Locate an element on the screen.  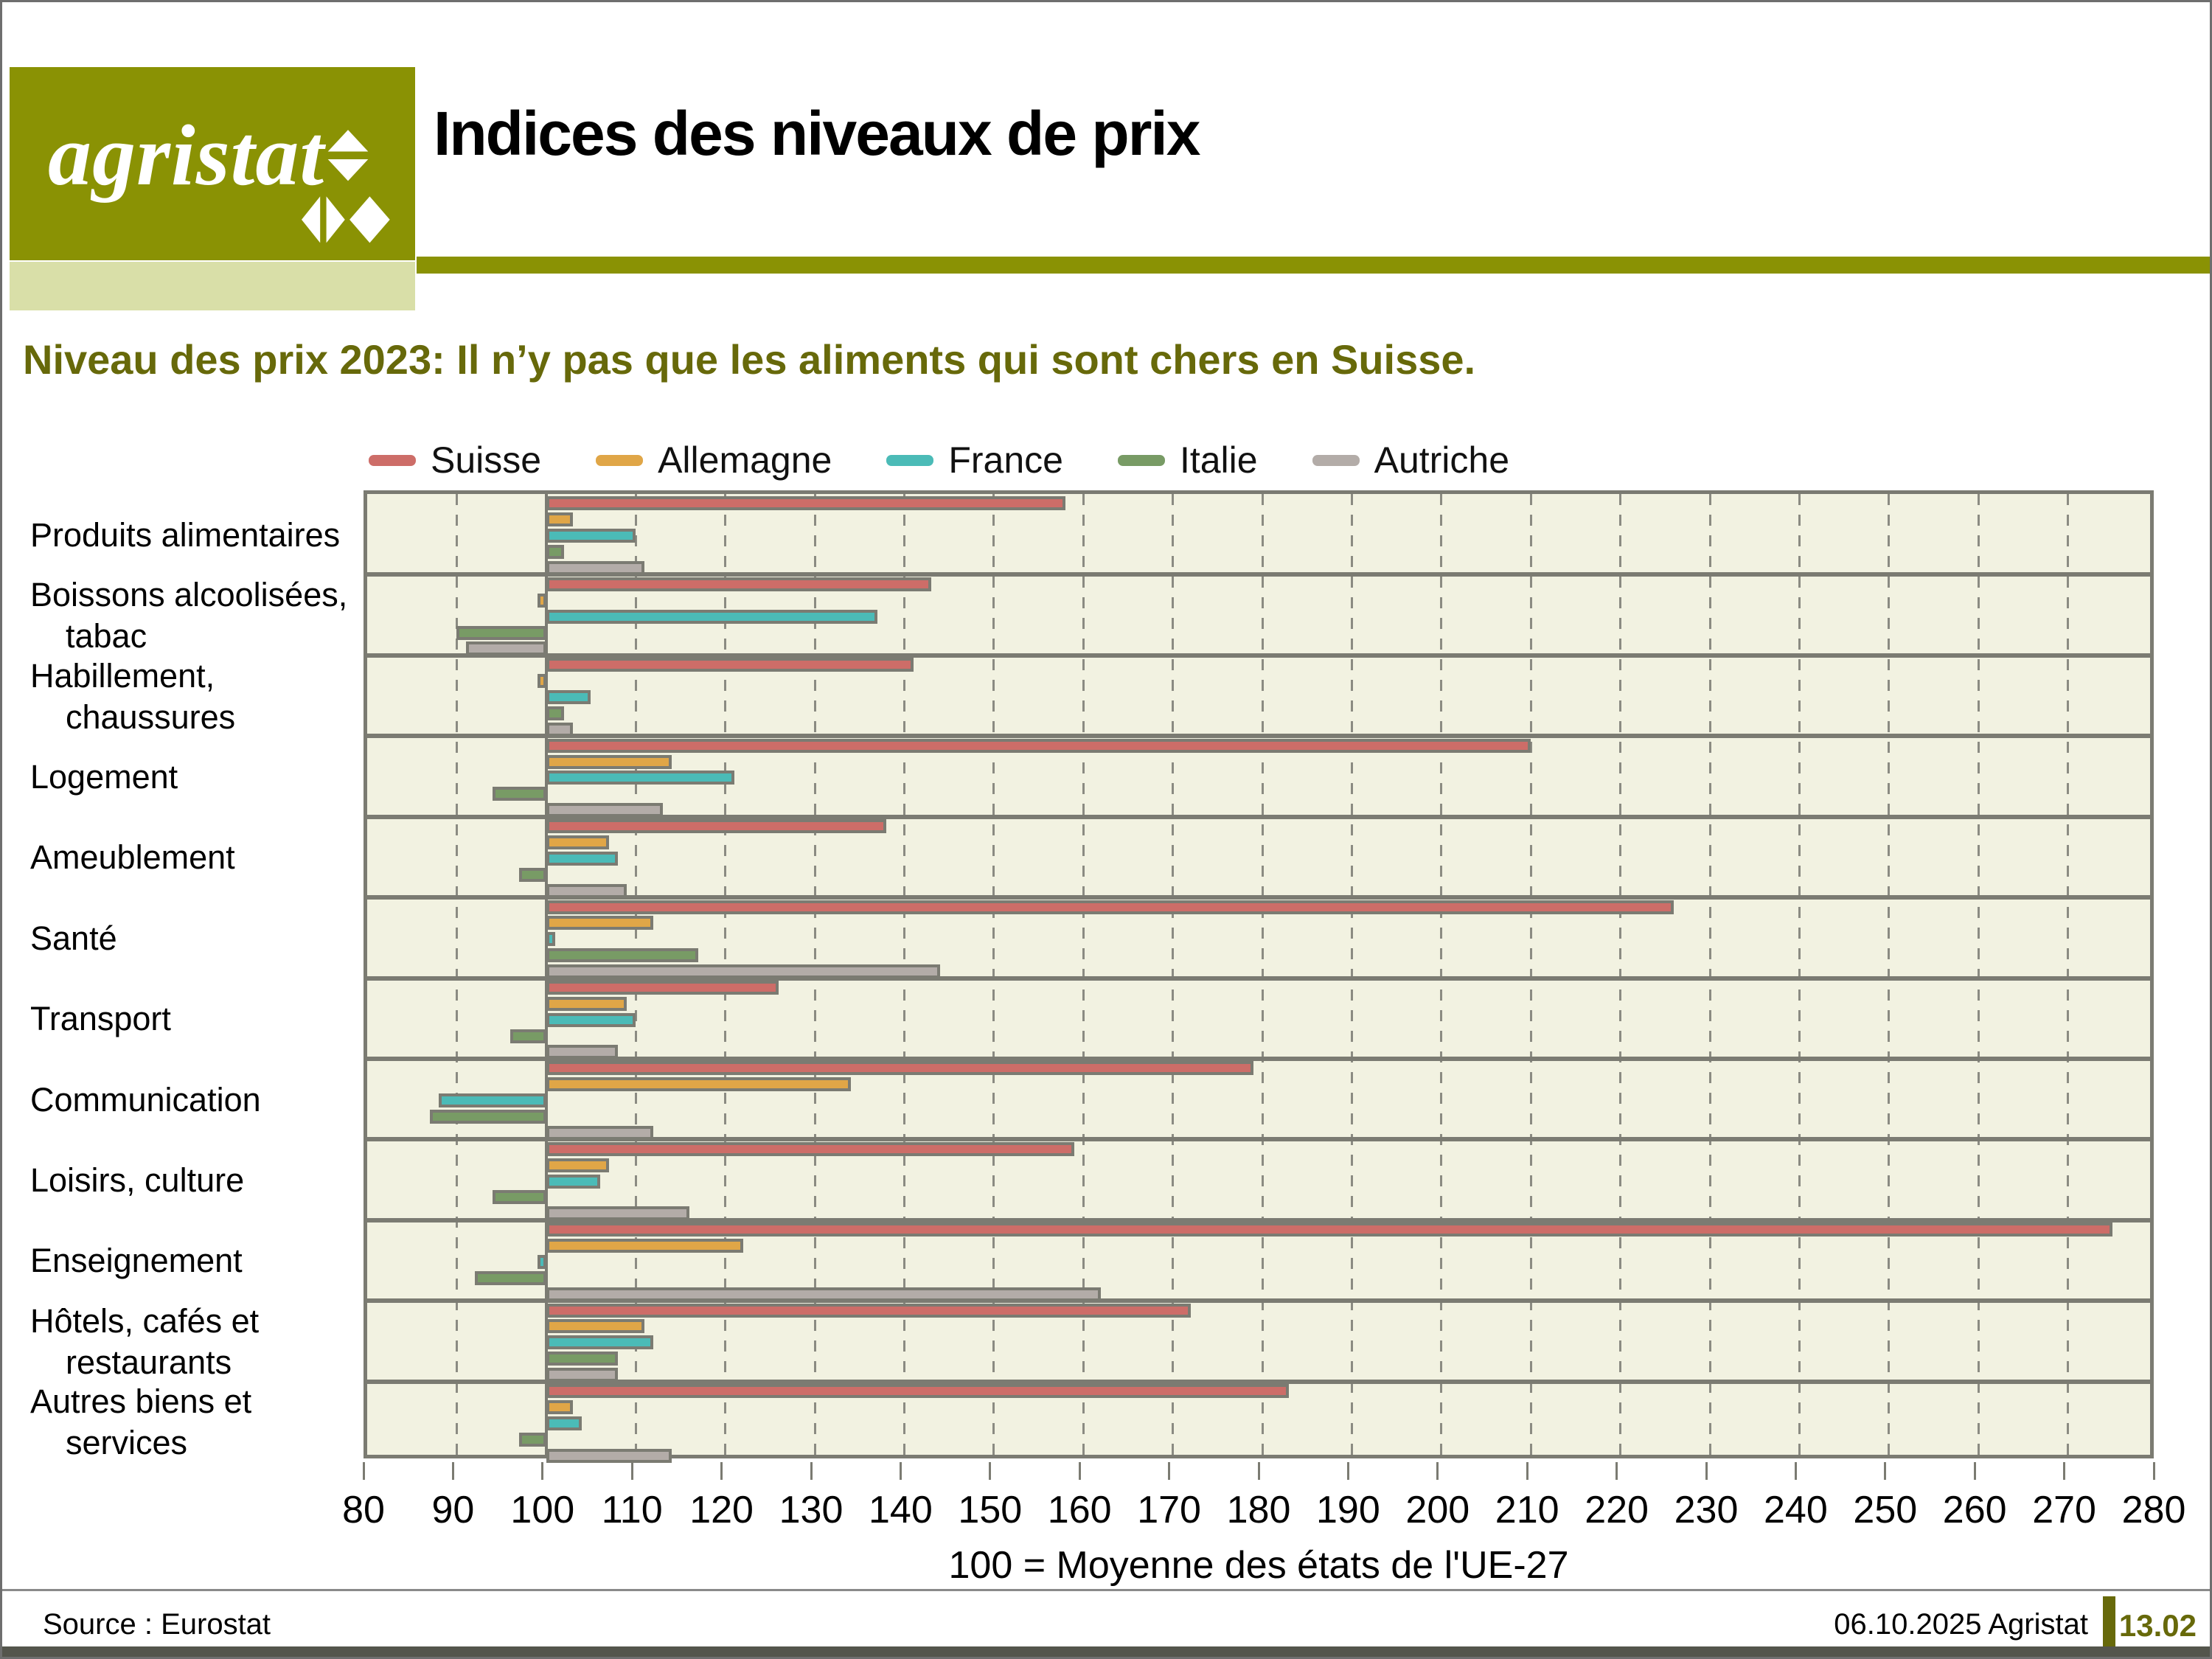
category-label-5: Santé is located at coordinates (194, 938).